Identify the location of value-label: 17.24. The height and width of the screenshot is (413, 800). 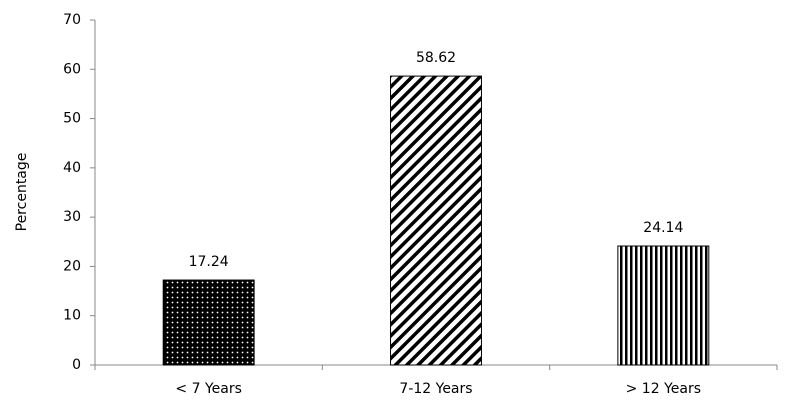
(209, 262).